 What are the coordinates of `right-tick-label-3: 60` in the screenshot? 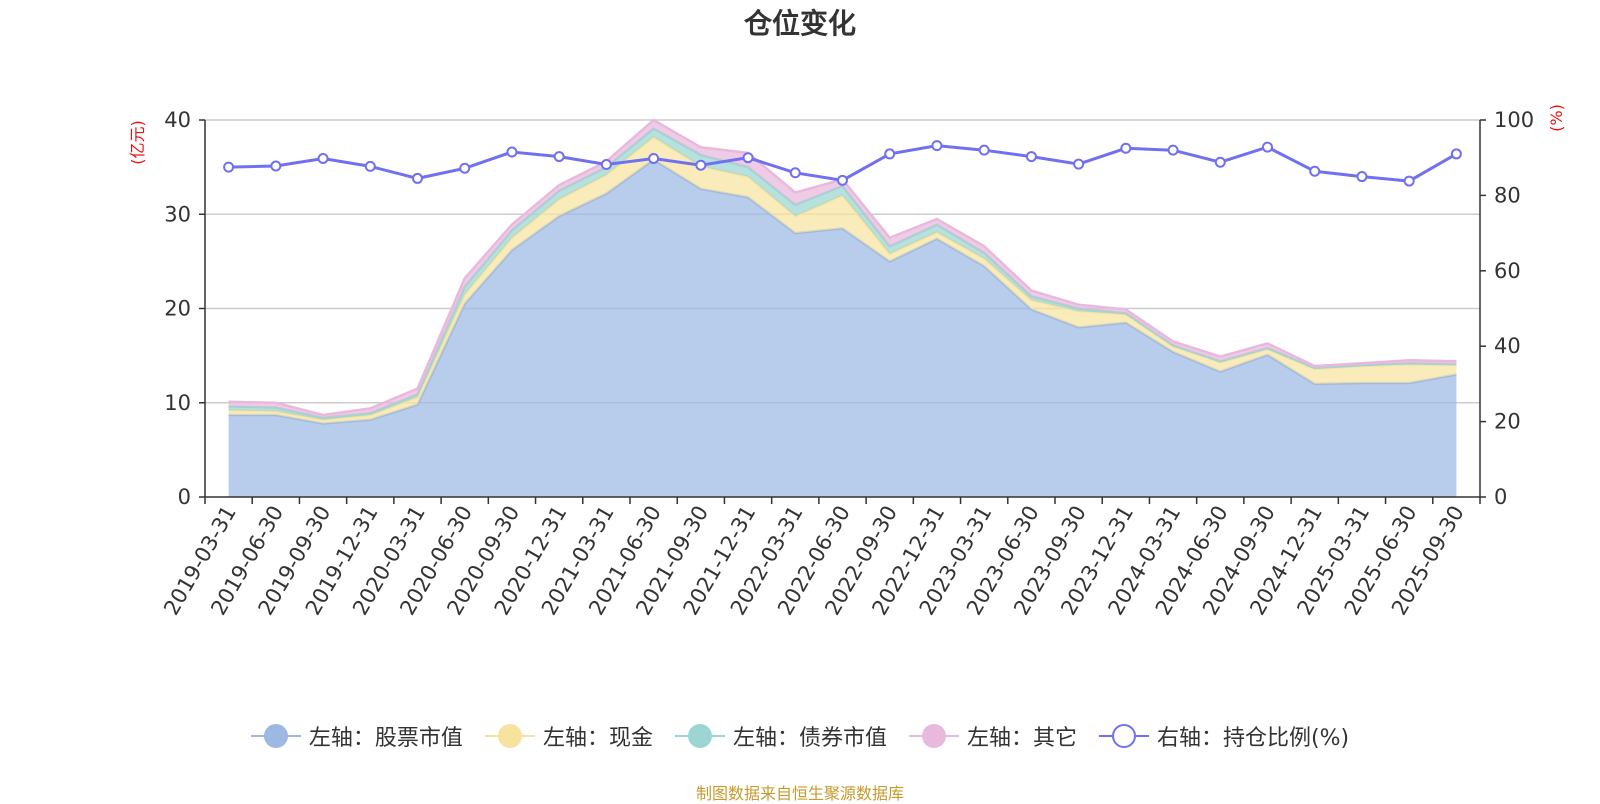 It's located at (1507, 271).